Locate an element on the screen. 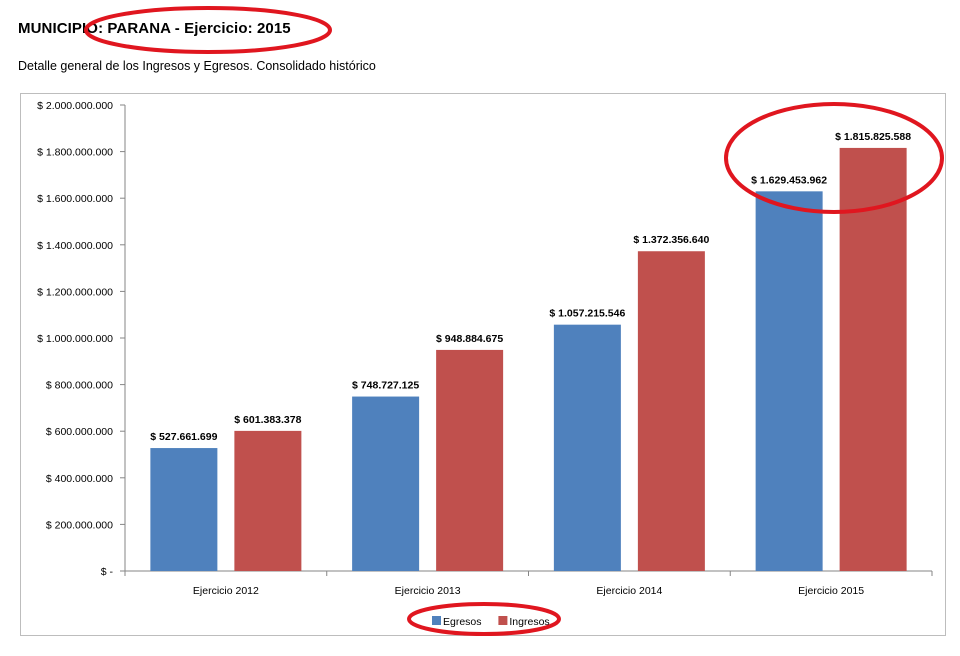 The height and width of the screenshot is (656, 960). y-tick-label: $ 600.000.000 is located at coordinates (79, 432).